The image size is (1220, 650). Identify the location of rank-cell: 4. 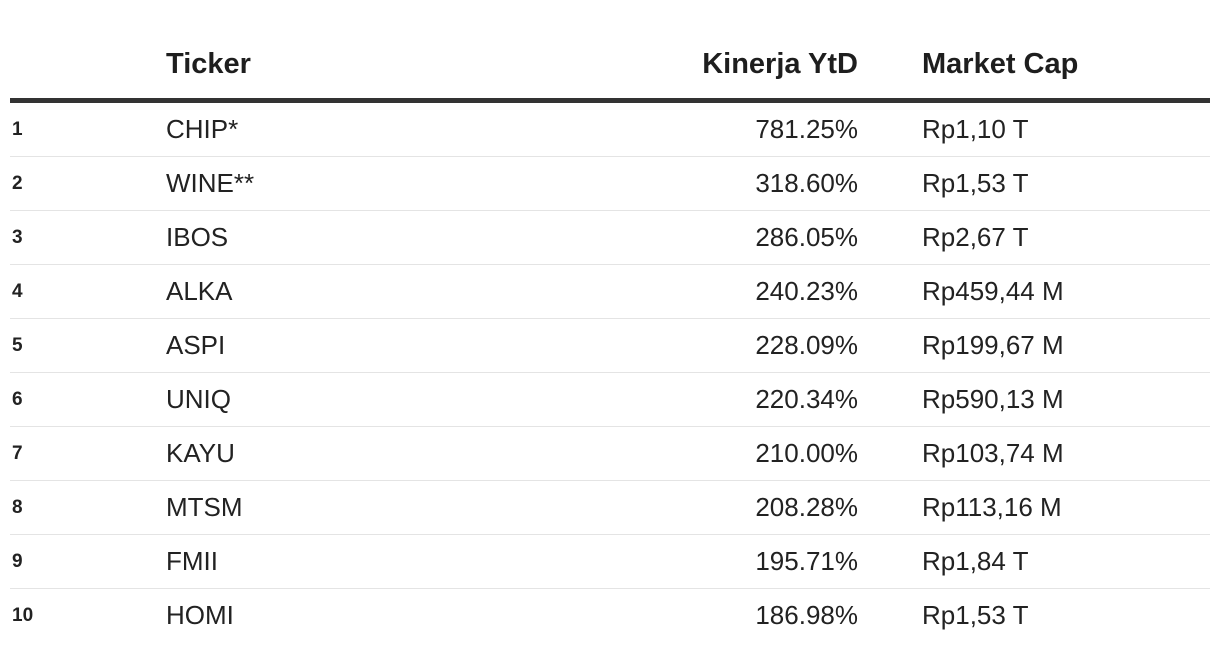
(88, 291).